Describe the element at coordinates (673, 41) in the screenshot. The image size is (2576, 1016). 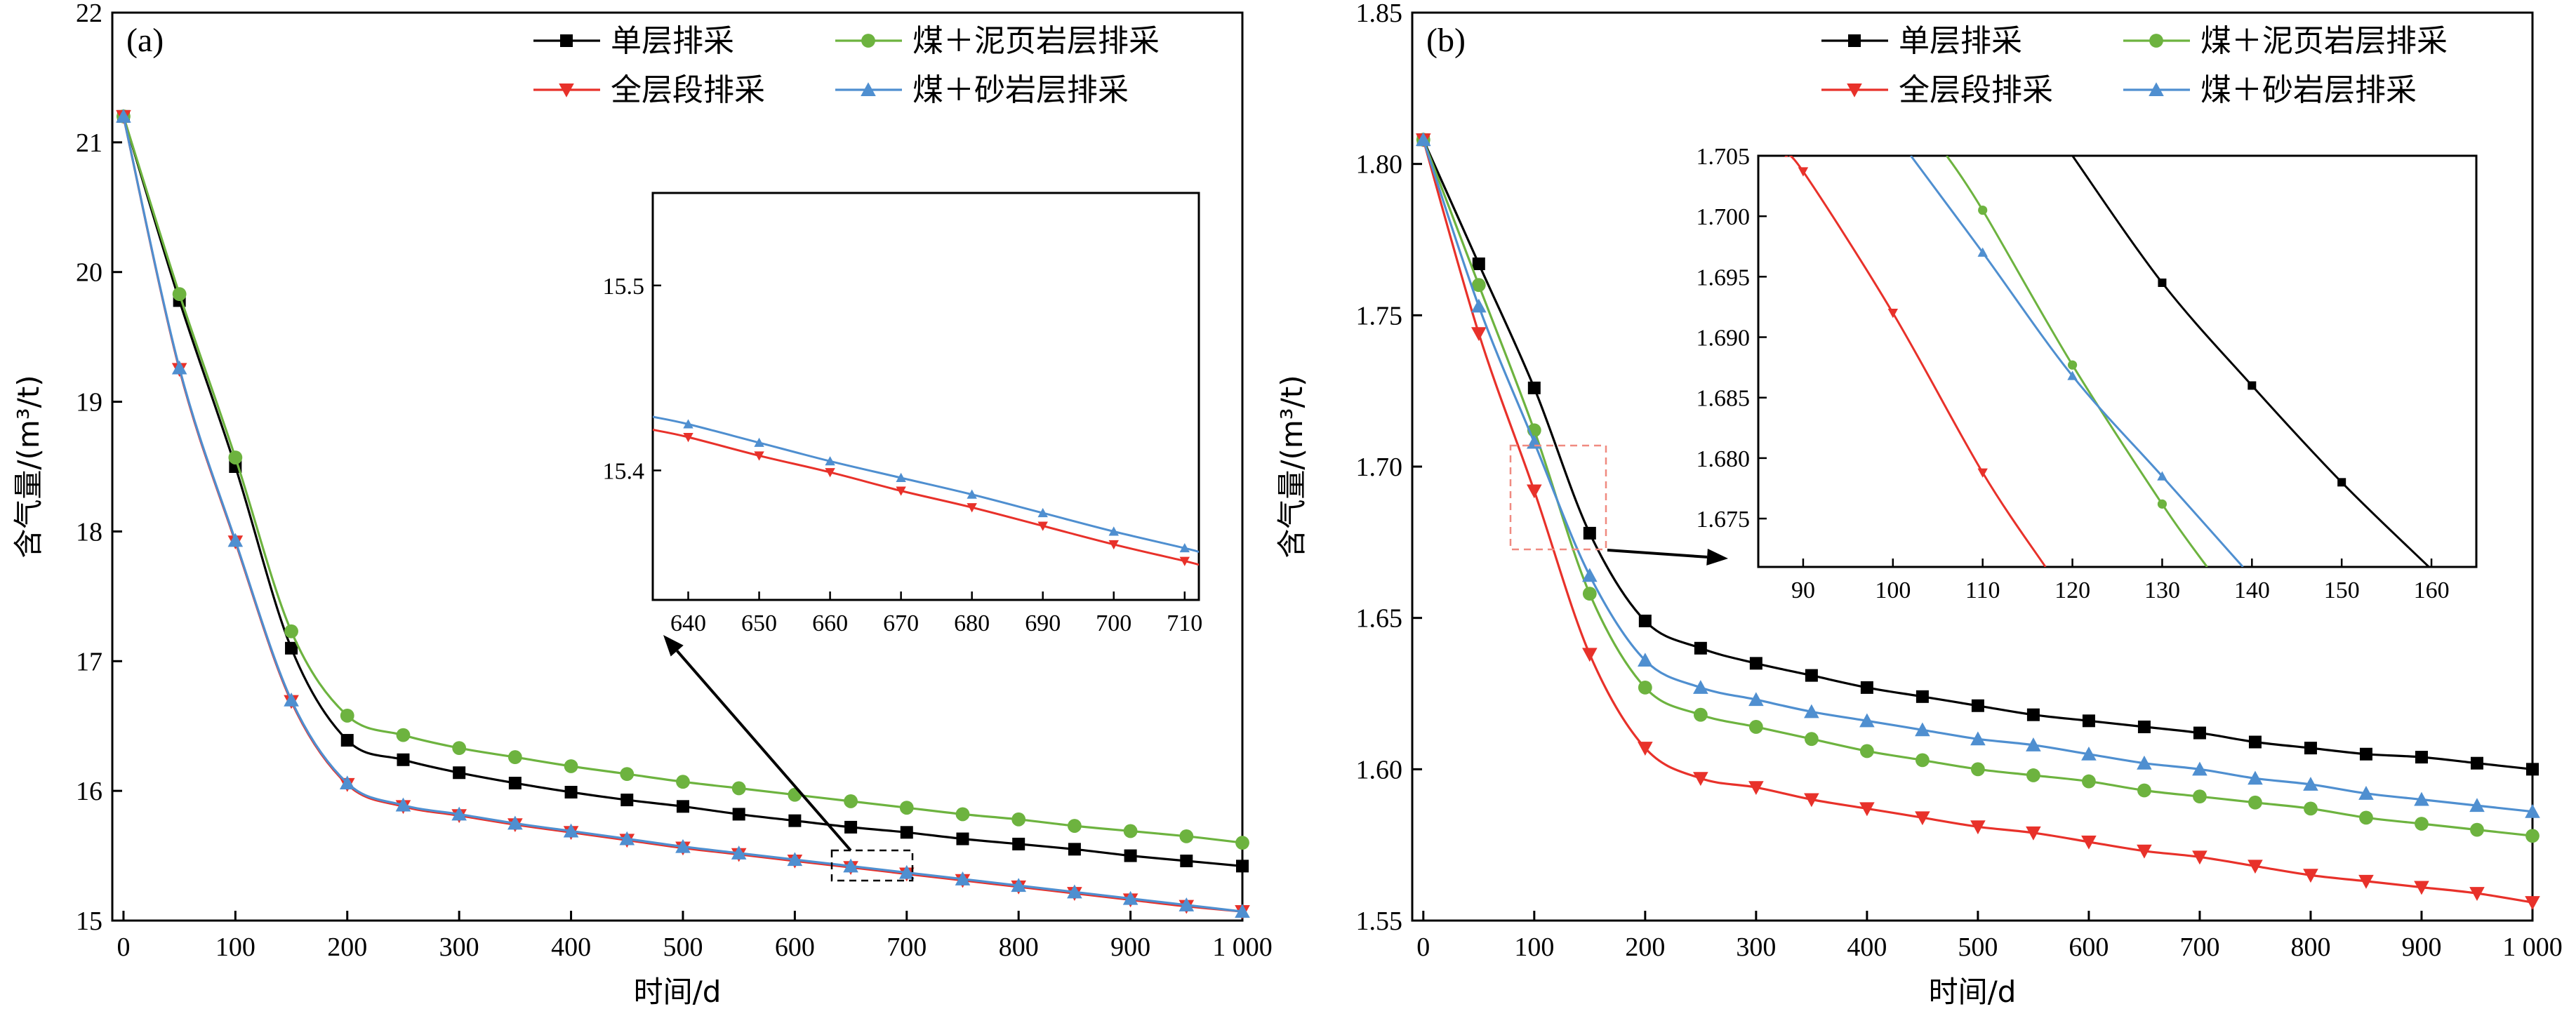
I see `legend-label: 单层排采` at that location.